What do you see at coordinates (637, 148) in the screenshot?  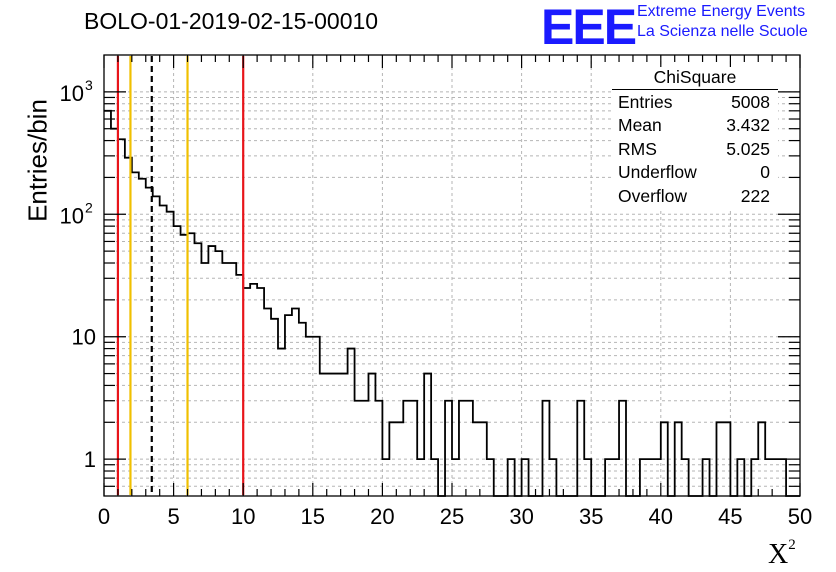 I see `stats-label: RMS` at bounding box center [637, 148].